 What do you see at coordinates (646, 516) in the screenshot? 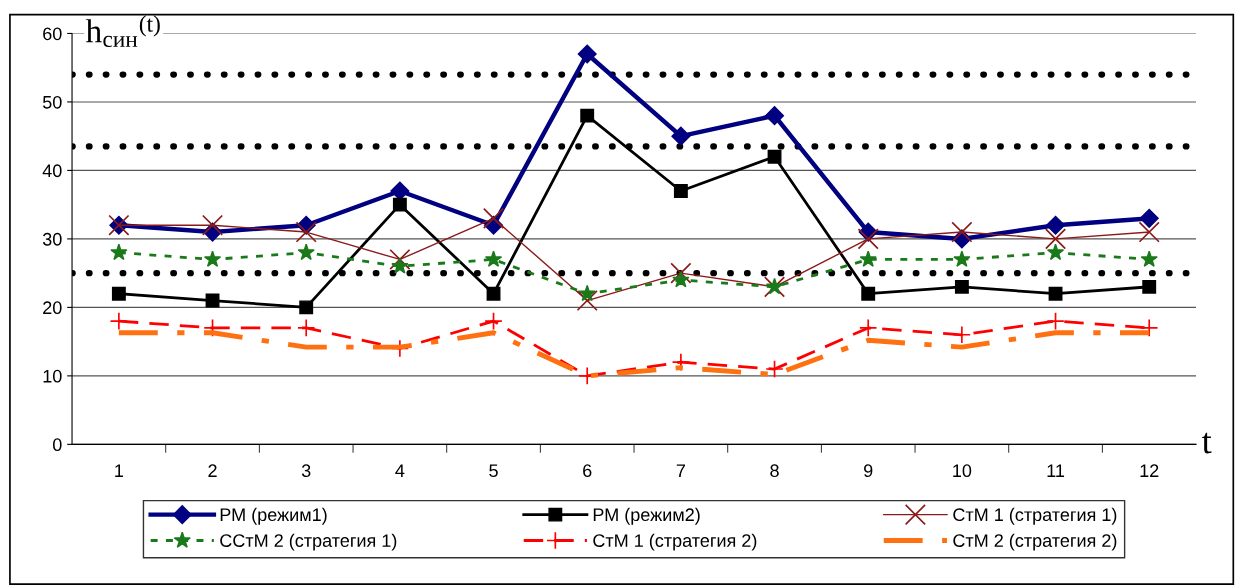
I see `legend-label: РМ (режим2)` at bounding box center [646, 516].